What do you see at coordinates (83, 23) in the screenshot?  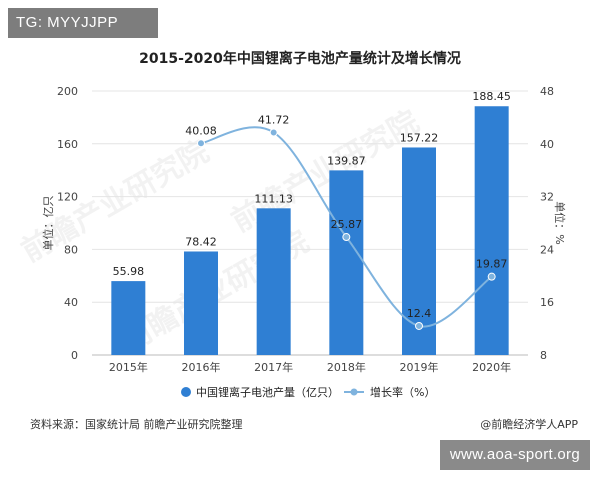 I see `tg-tag: TG: MYYJJPP` at bounding box center [83, 23].